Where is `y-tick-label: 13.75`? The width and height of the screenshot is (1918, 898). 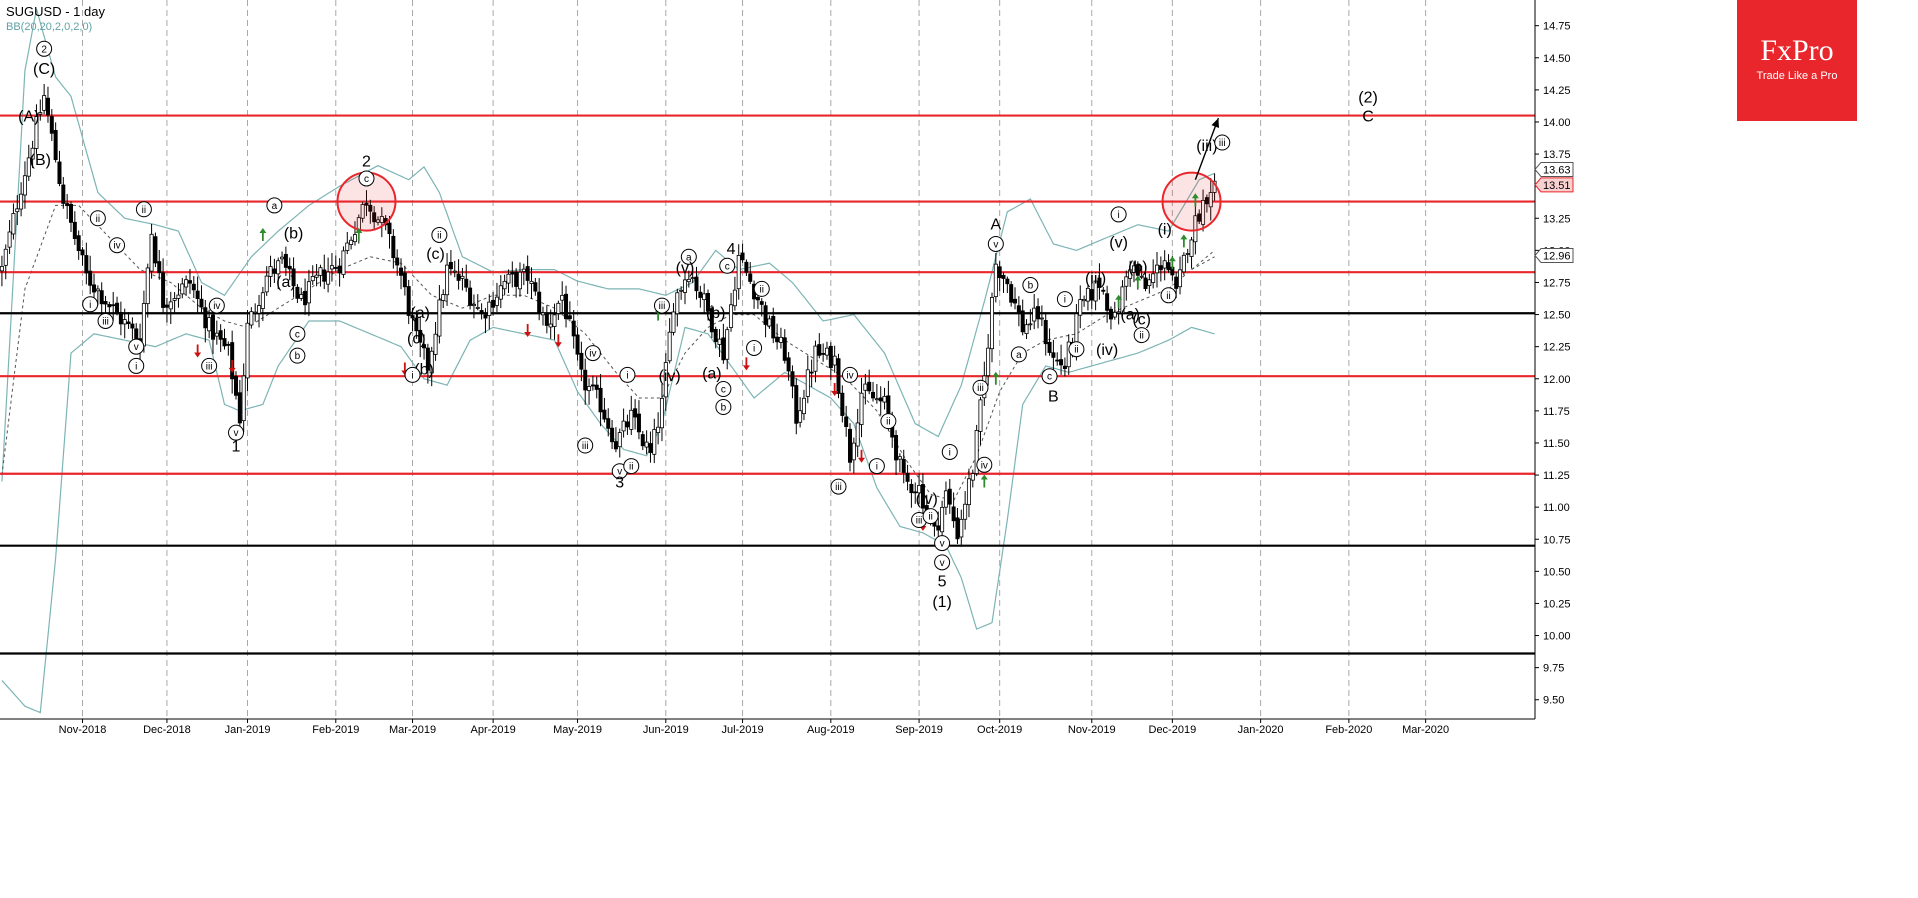
y-tick-label: 13.75 is located at coordinates (1557, 155).